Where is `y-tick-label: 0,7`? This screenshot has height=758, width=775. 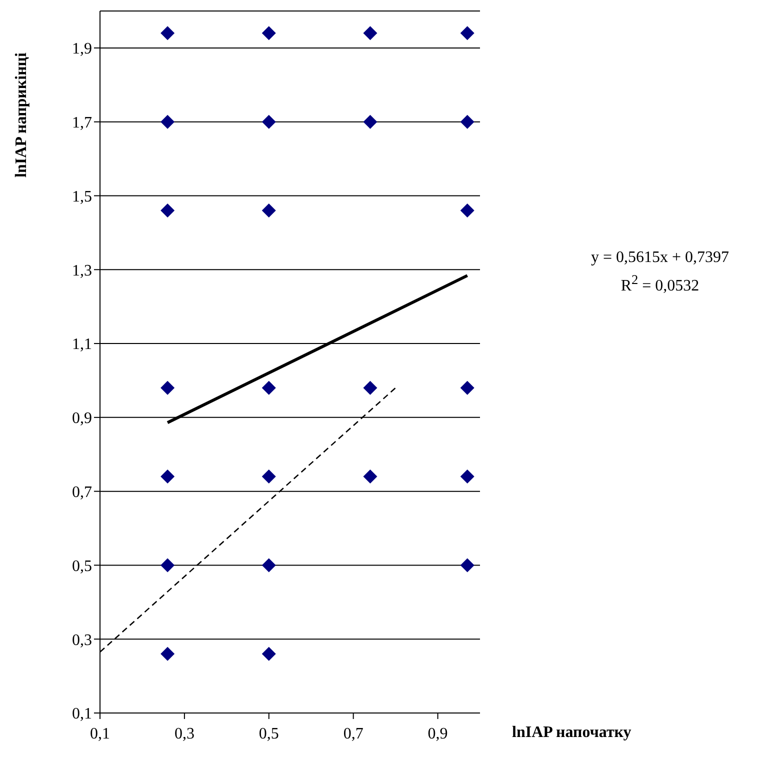 y-tick-label: 0,7 is located at coordinates (82, 492).